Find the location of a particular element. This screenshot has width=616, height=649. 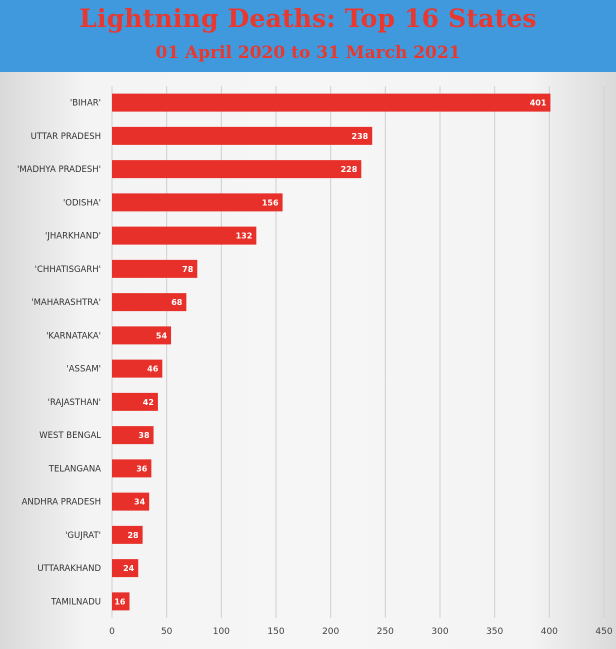

category-label: 'RAJASTHAN' is located at coordinates (74, 403).